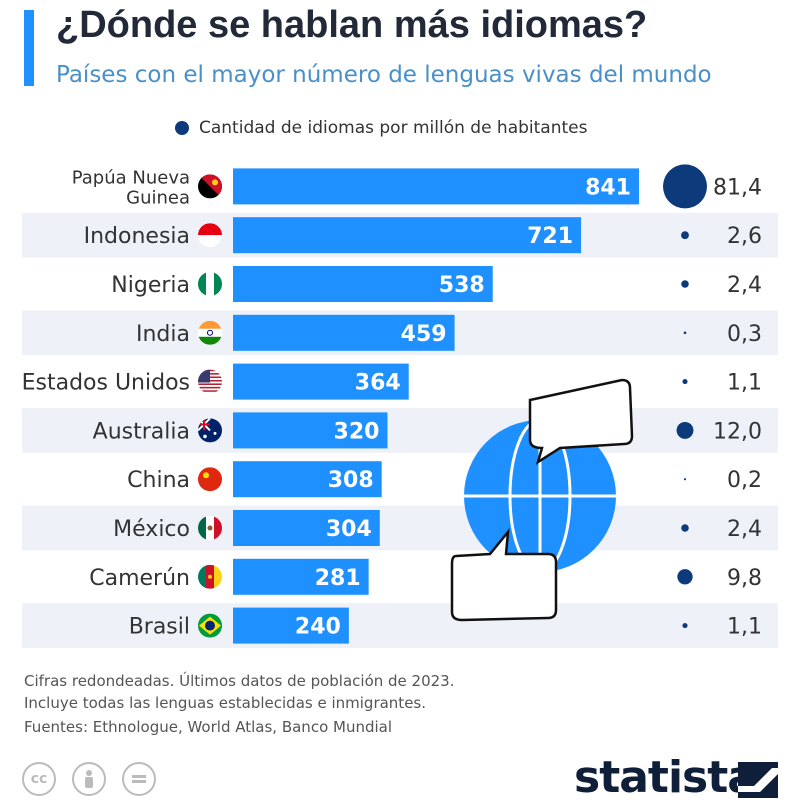 The width and height of the screenshot is (800, 803). Describe the element at coordinates (444, 479) in the screenshot. I see `bar-row: China 308 0,2` at that location.